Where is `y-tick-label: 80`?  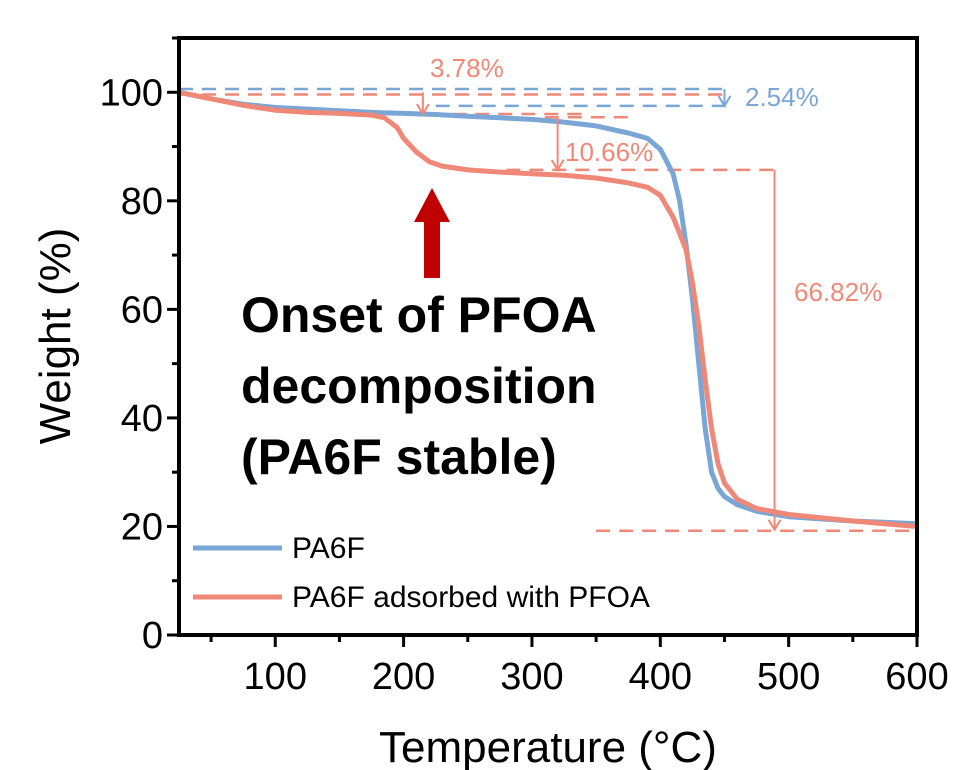
y-tick-label: 80 is located at coordinates (142, 202).